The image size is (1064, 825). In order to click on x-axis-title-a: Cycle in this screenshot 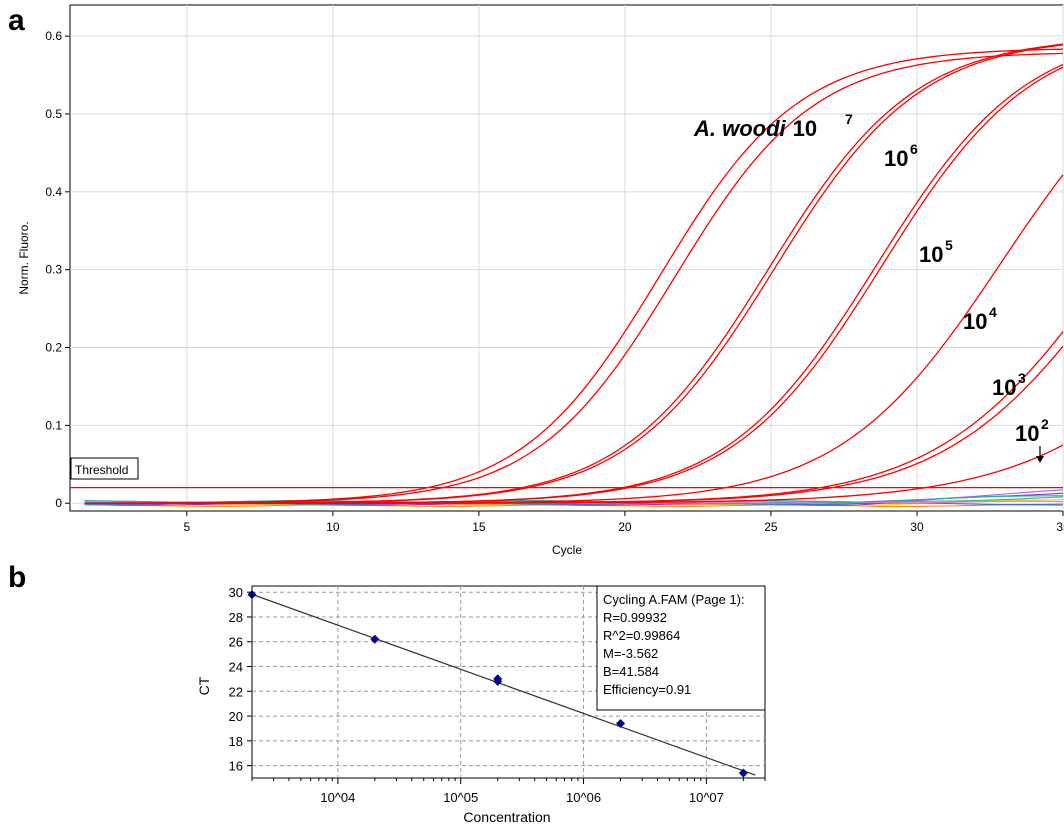, I will do `click(567, 550)`.